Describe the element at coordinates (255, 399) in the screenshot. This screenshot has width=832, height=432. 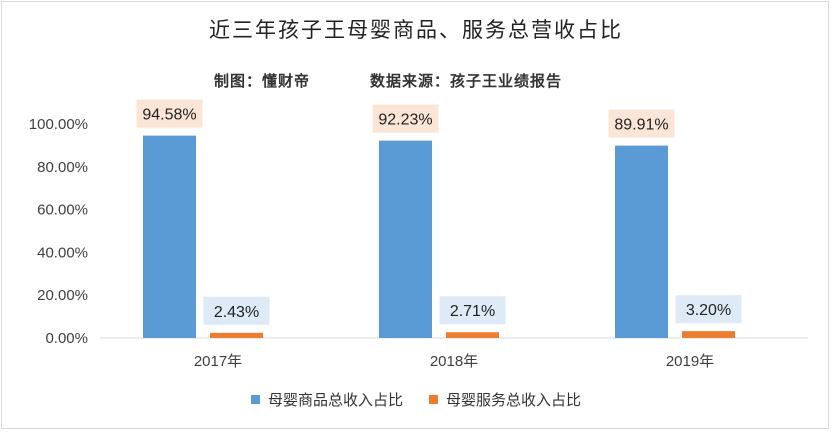
I see `legend-swatch-series1` at that location.